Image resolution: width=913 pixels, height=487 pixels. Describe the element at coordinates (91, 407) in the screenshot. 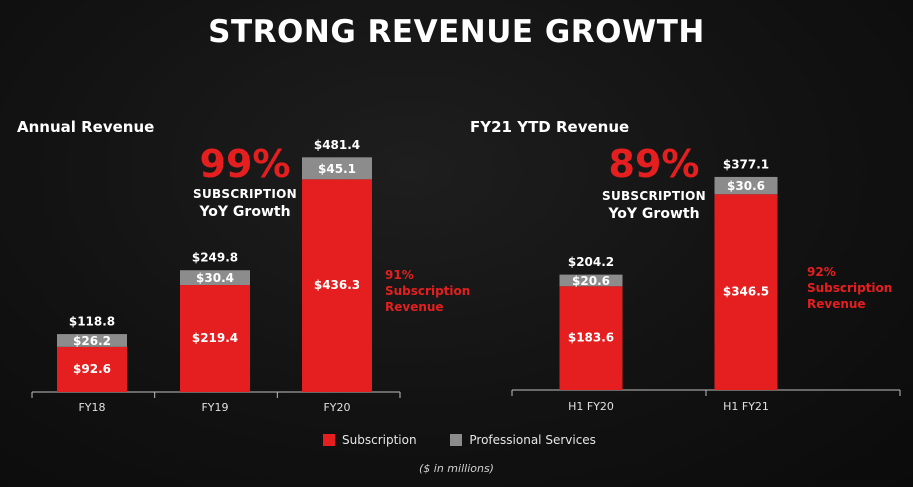

I see `annual-x-tick-label: FY18` at that location.